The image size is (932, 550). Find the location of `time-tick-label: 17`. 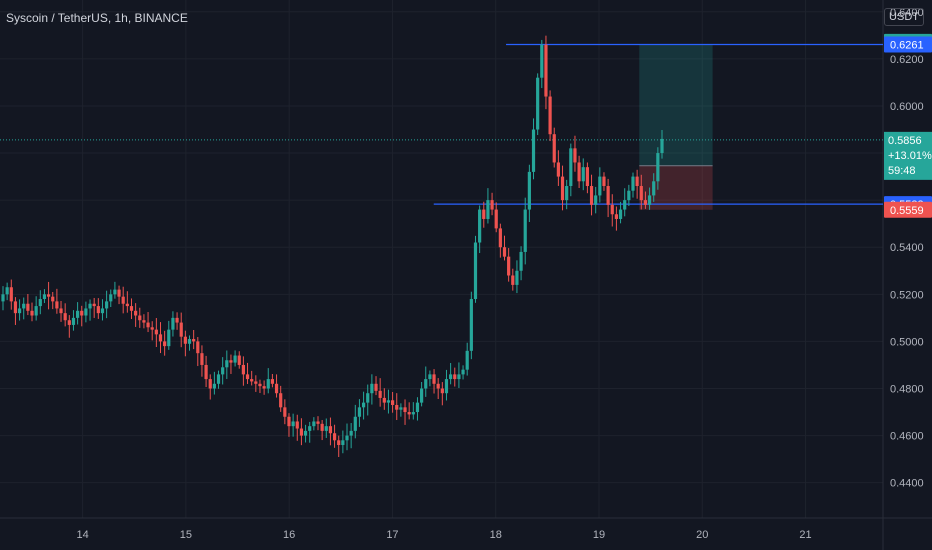

time-tick-label: 17 is located at coordinates (392, 535).